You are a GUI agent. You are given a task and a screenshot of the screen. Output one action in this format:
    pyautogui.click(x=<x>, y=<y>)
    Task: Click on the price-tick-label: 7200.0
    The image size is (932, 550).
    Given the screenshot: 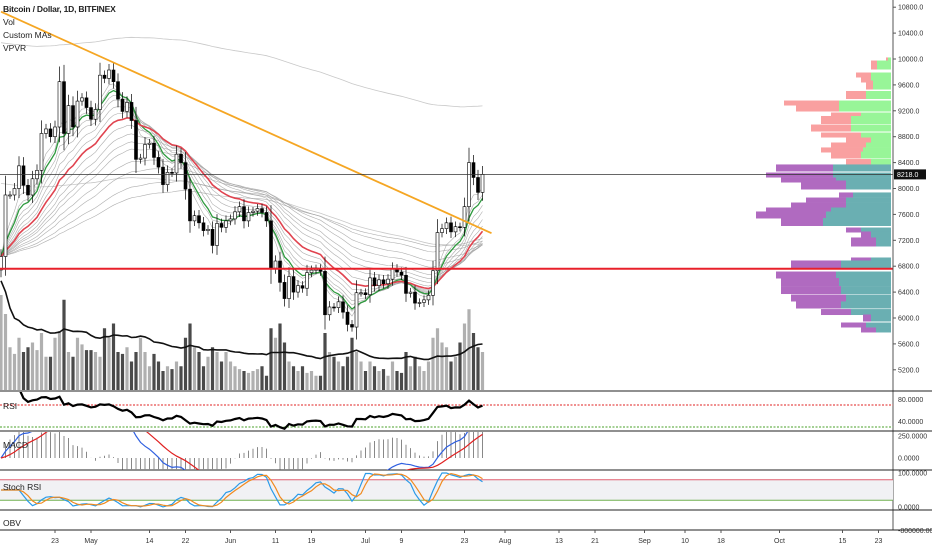 What is the action you would take?
    pyautogui.click(x=909, y=241)
    